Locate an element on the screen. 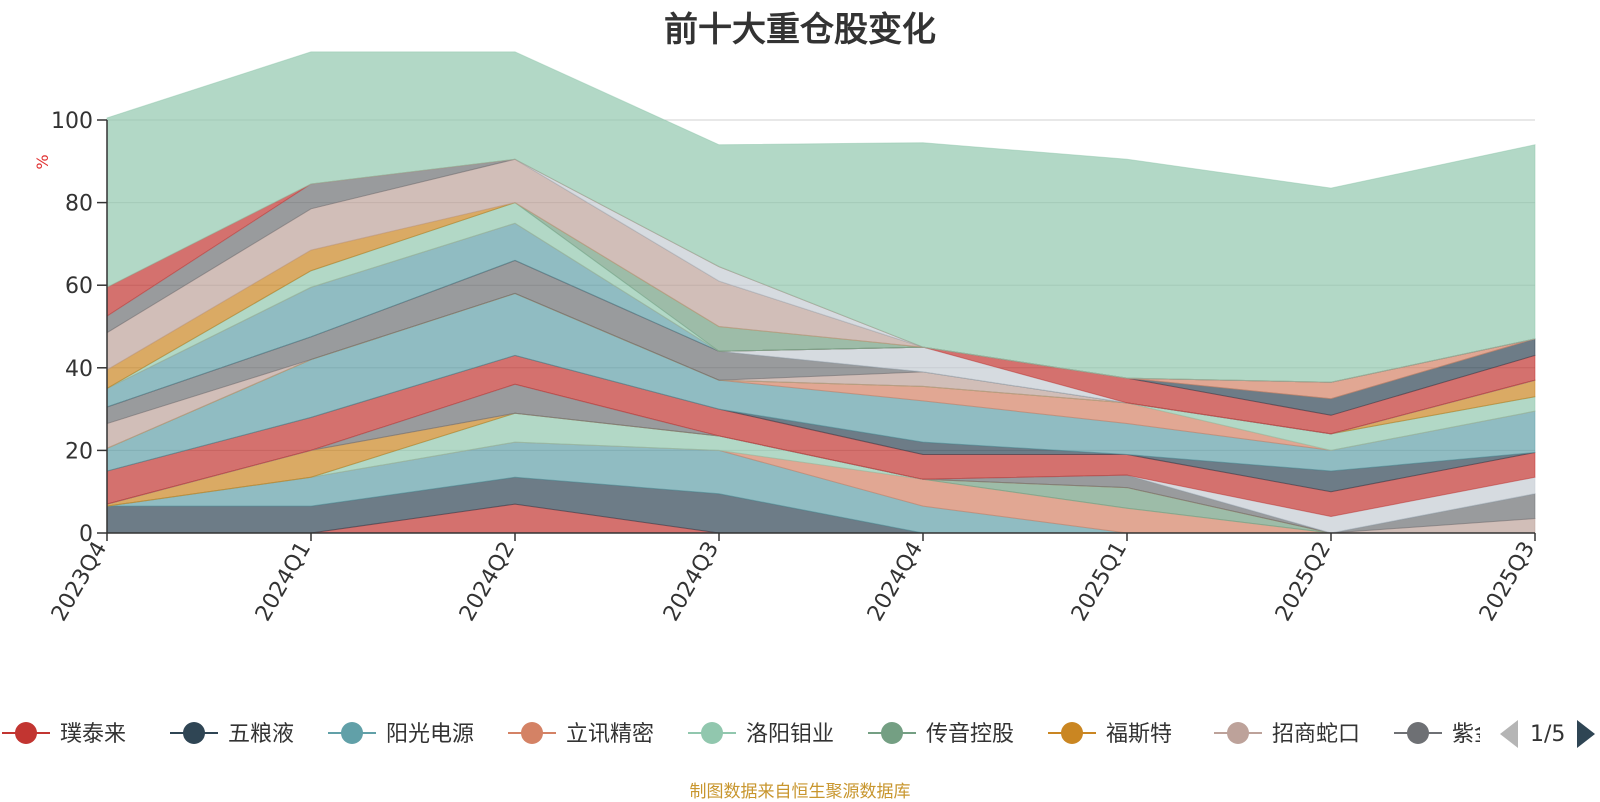 The width and height of the screenshot is (1600, 802). data-source-note: 制图数据来自恒生聚源数据库 is located at coordinates (800, 792).